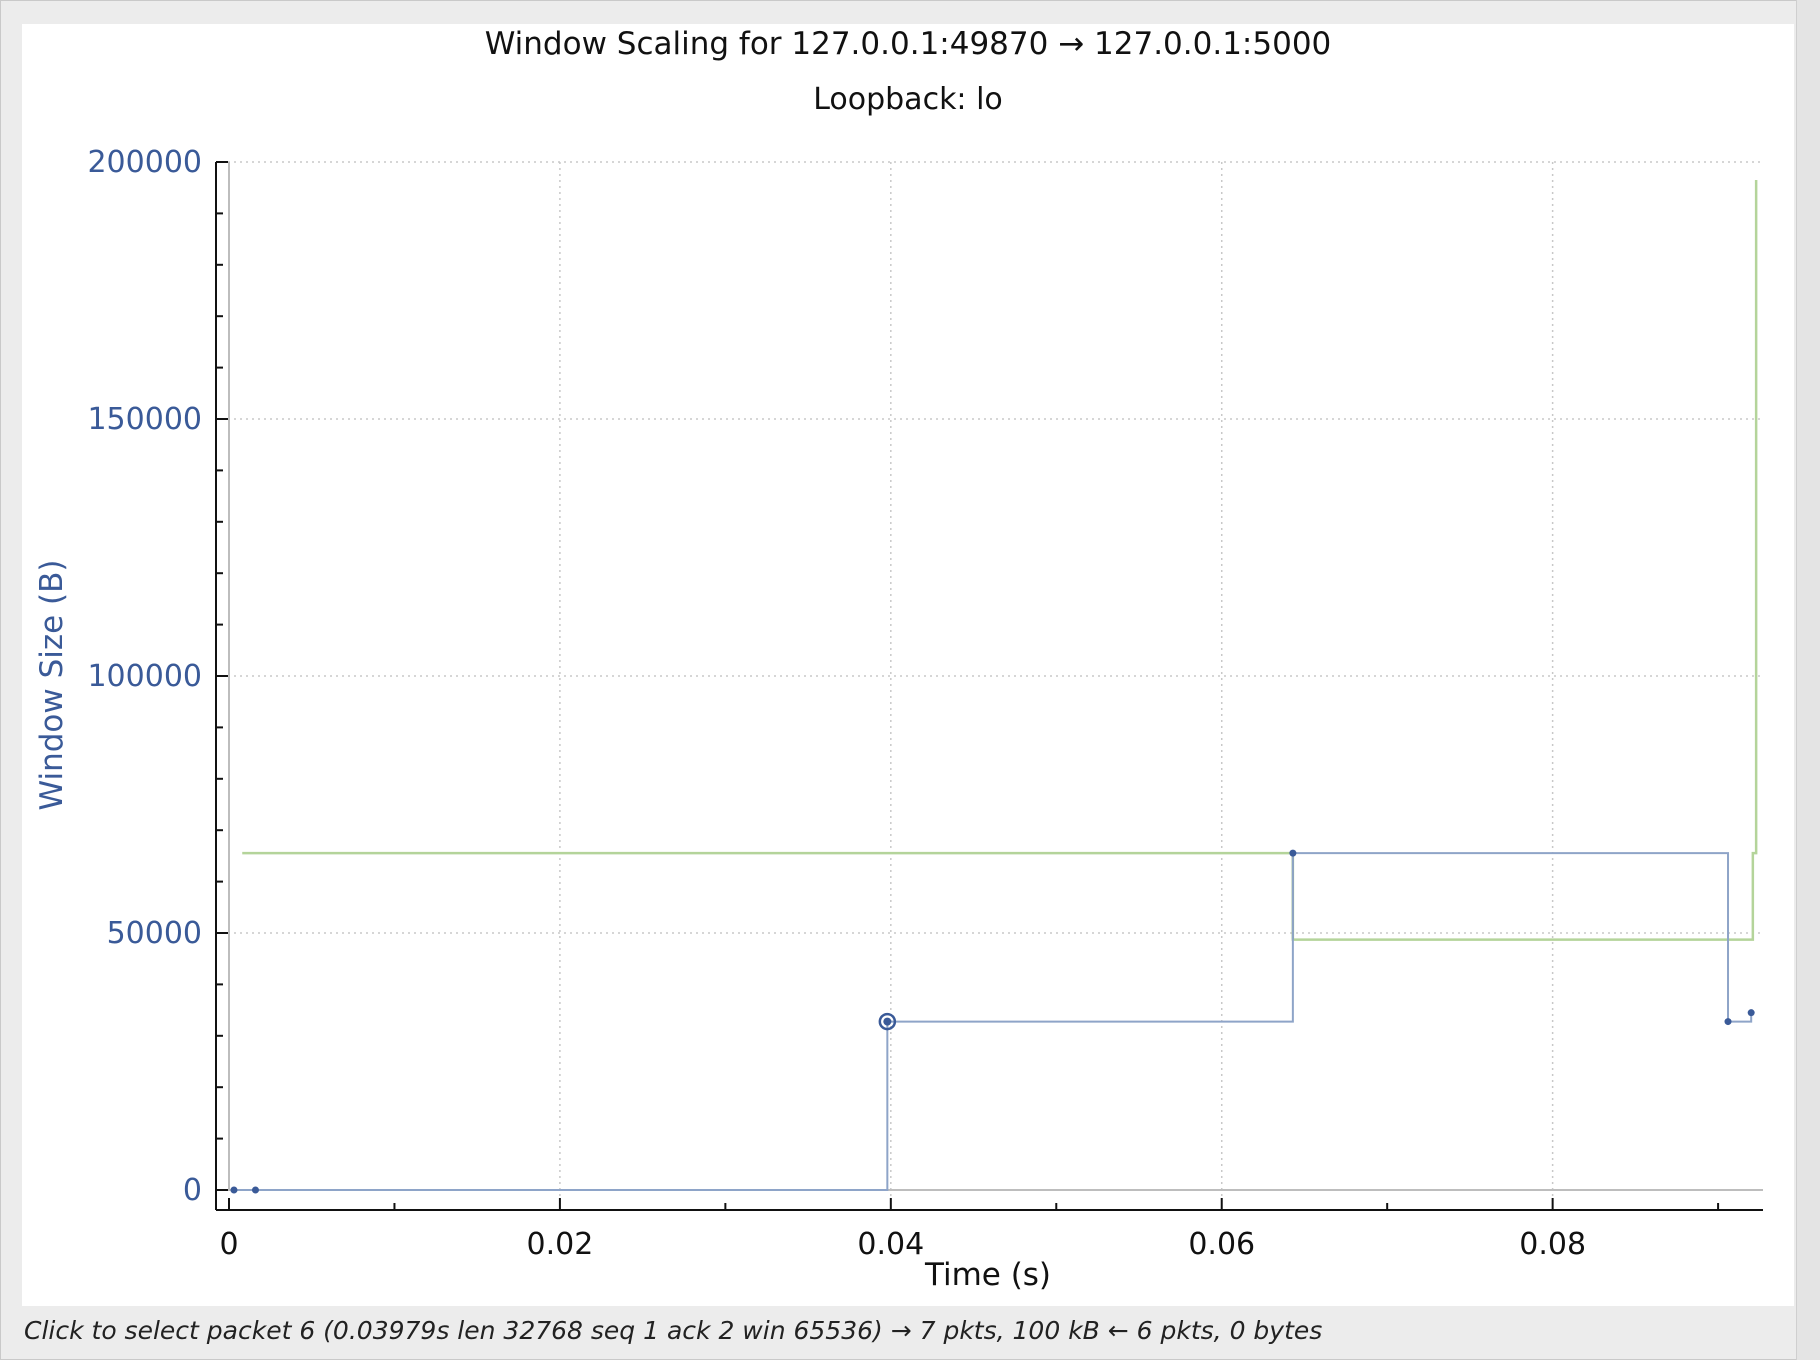 This screenshot has width=1820, height=1360. What do you see at coordinates (890, 1244) in the screenshot?
I see `x-tick-label: 0.04` at bounding box center [890, 1244].